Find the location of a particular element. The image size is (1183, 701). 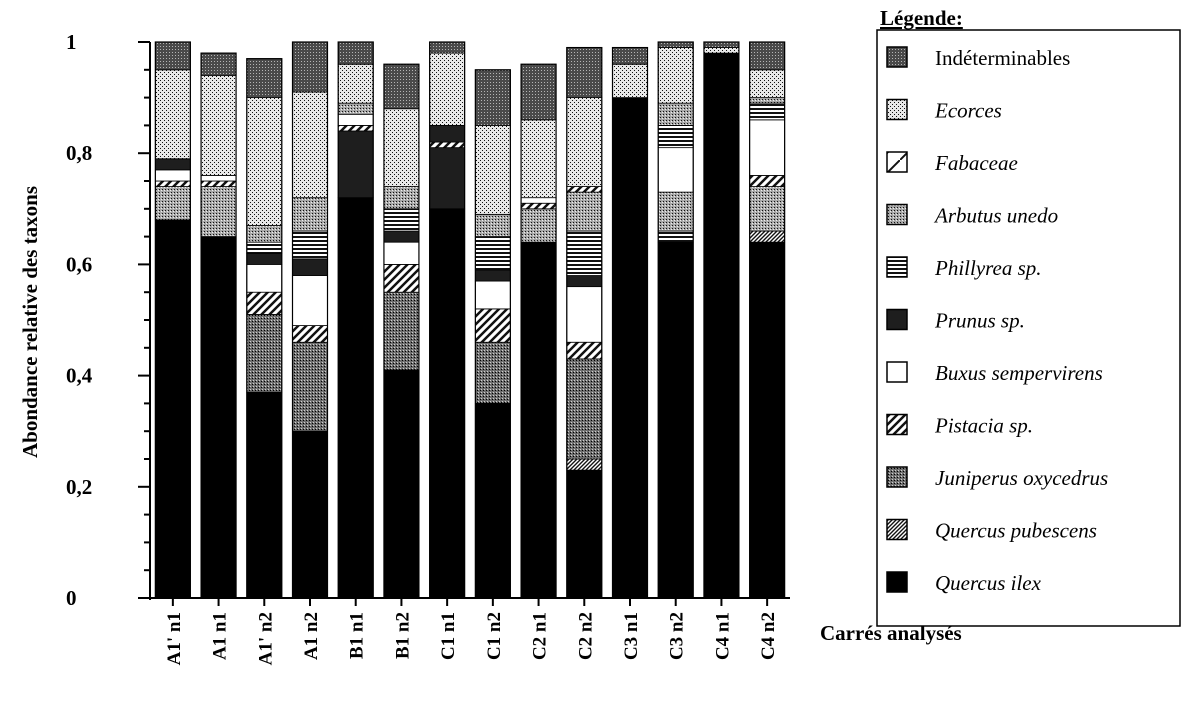

legend-entry: Quercus ilex is located at coordinates (964, 583).